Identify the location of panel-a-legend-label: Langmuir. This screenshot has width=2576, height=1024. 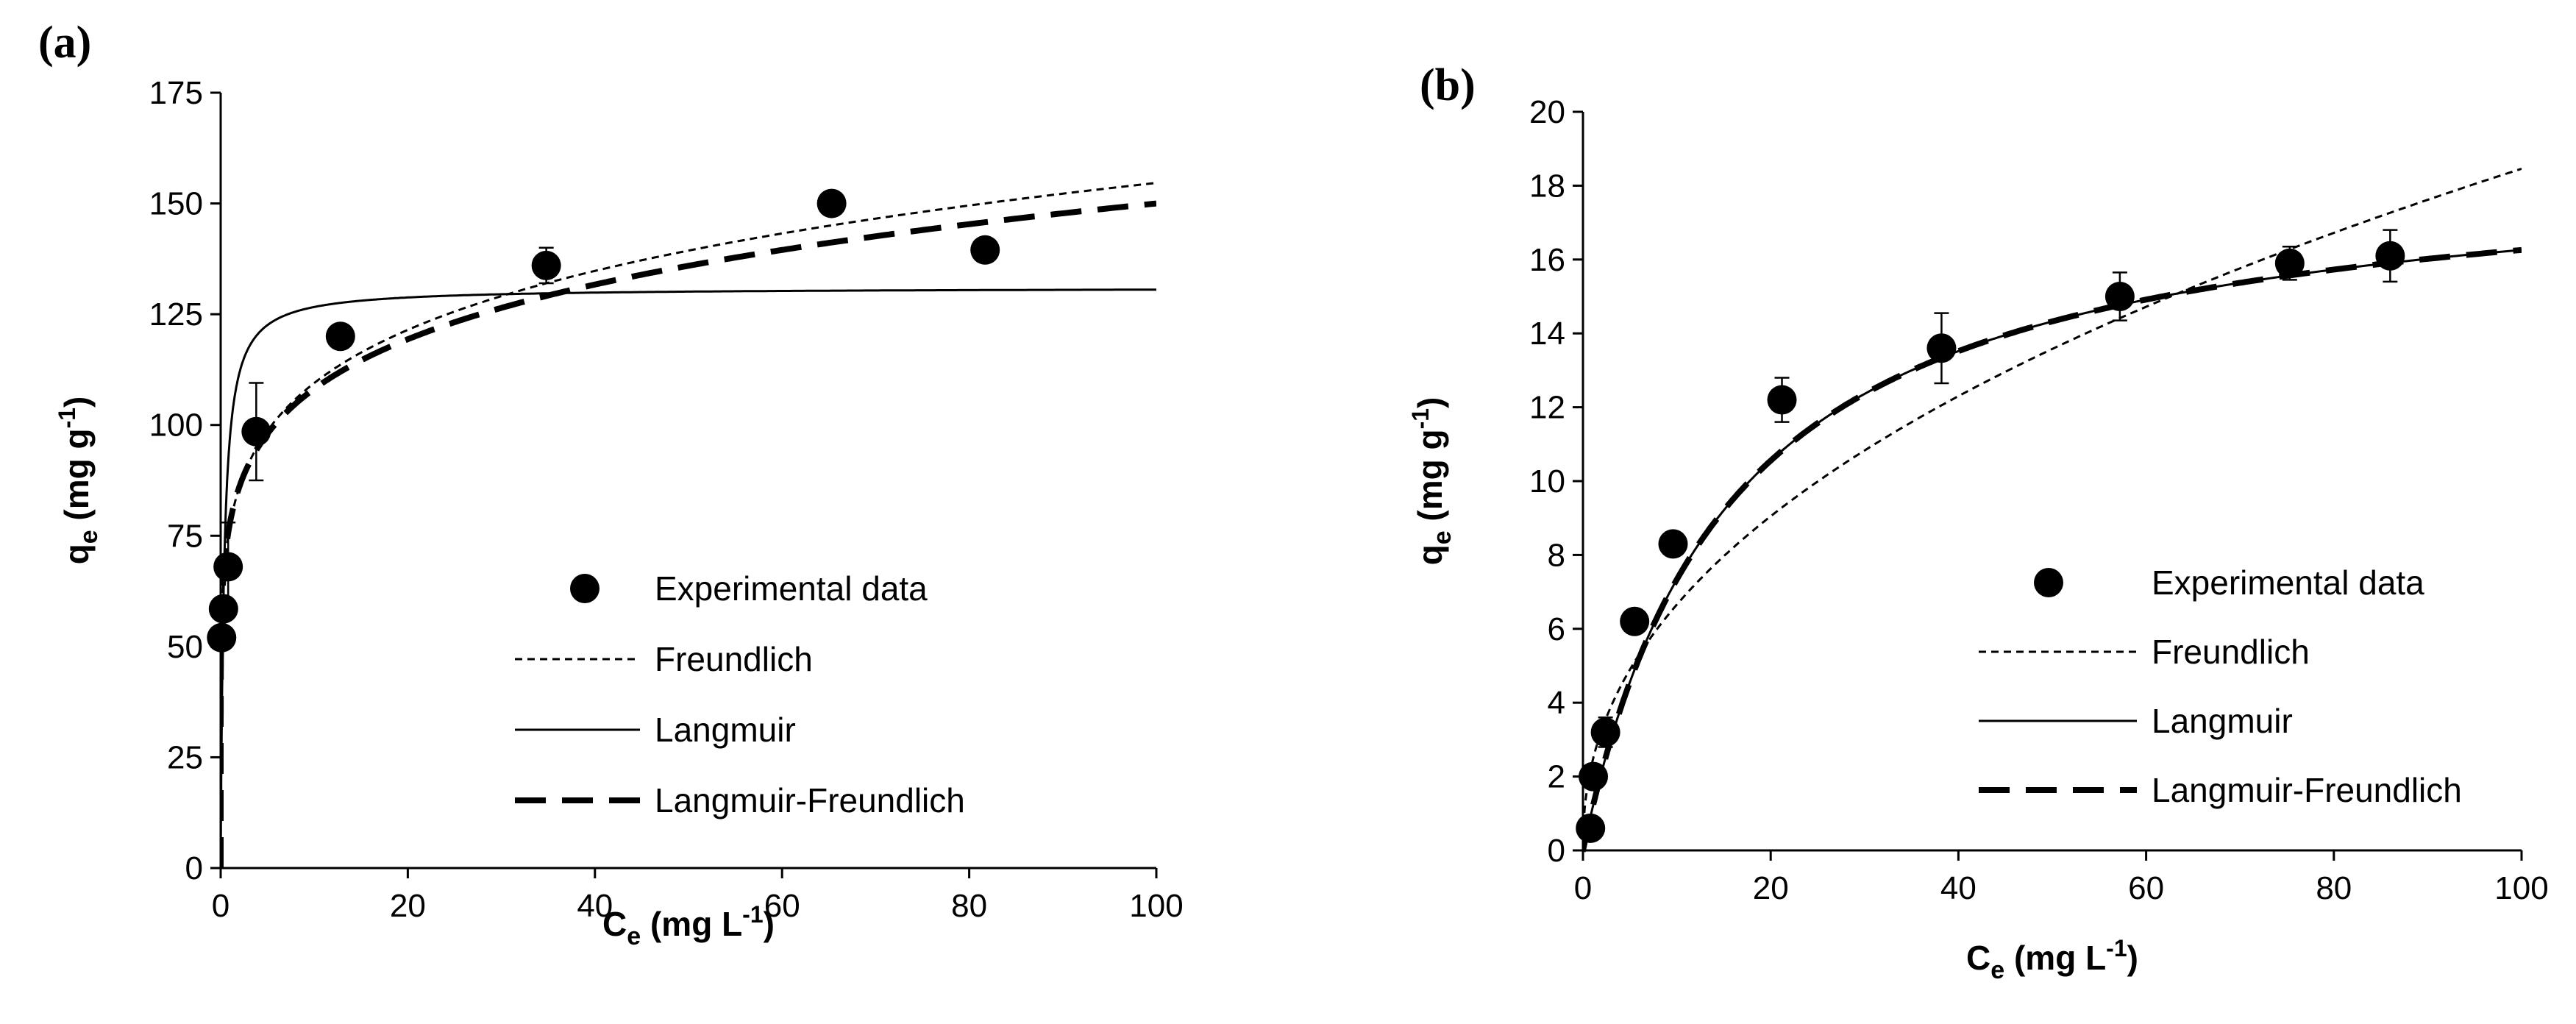
(725, 730).